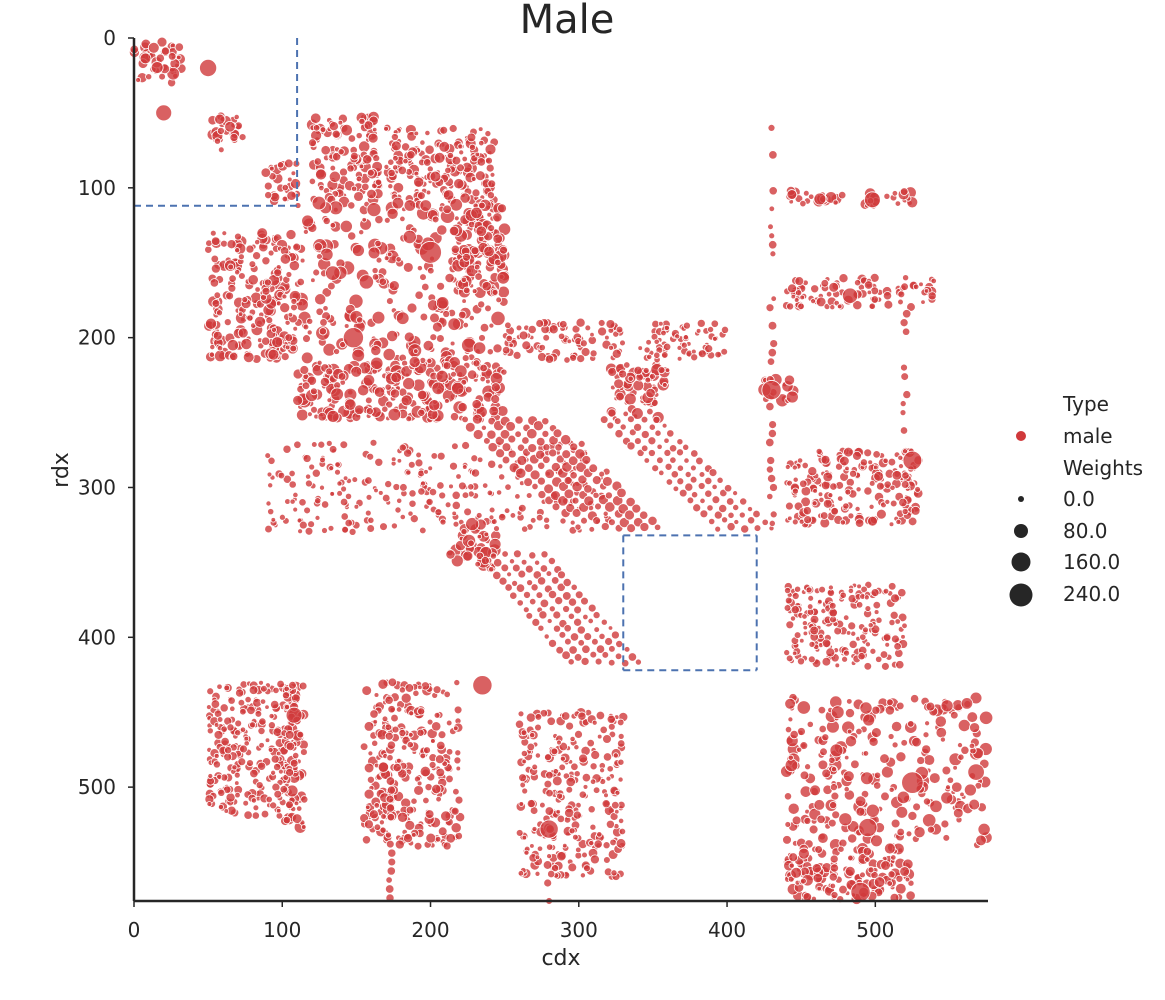  Describe the element at coordinates (887, 501) in the screenshot. I see `scatter-point-2024` at that location.